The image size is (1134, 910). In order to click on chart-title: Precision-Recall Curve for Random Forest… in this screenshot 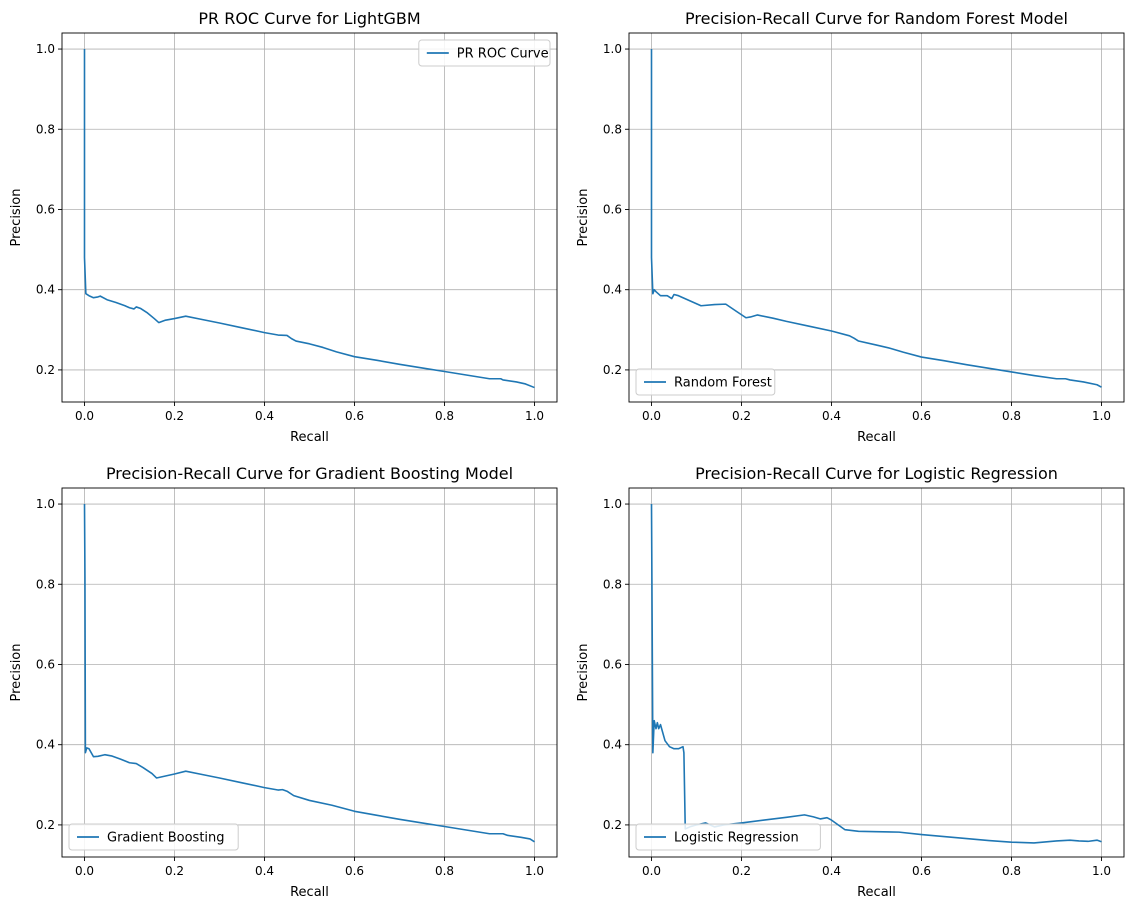, I will do `click(876, 18)`.